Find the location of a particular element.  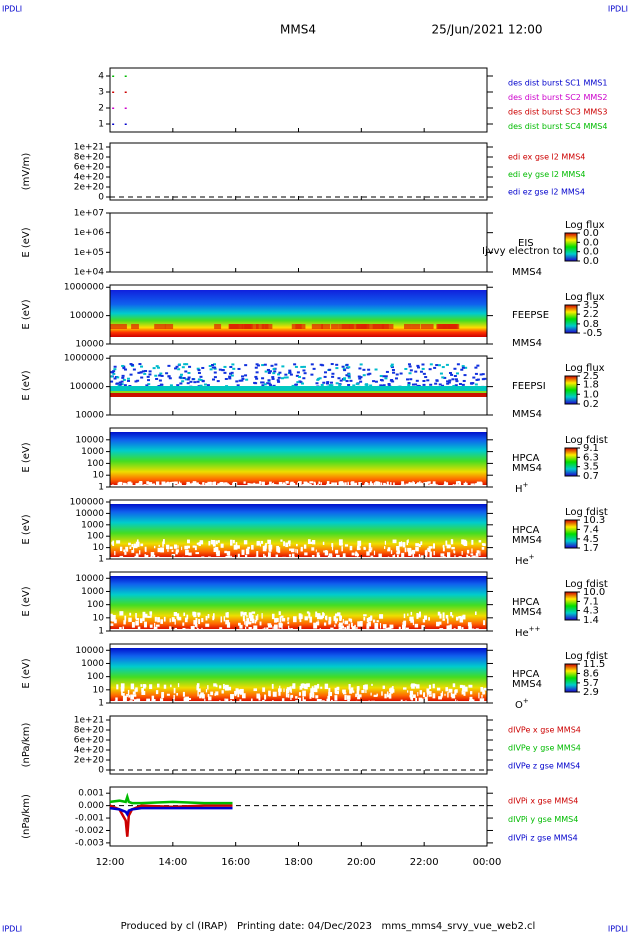

legend-entry: des dist burst SC2 MMS2 is located at coordinates (557, 97).